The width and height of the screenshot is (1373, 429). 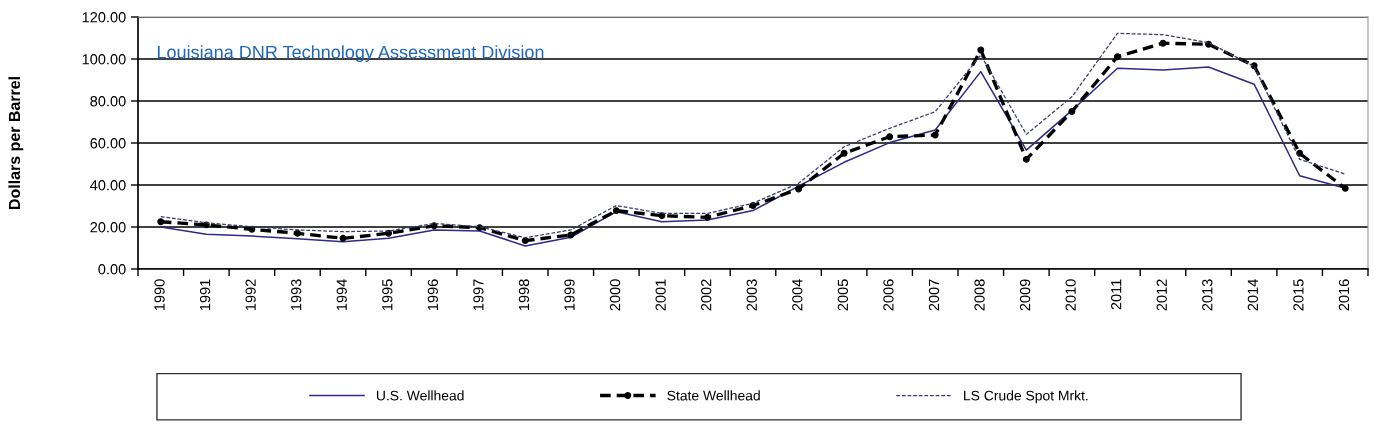 I want to click on x-tick-label: 1993, so click(x=296, y=295).